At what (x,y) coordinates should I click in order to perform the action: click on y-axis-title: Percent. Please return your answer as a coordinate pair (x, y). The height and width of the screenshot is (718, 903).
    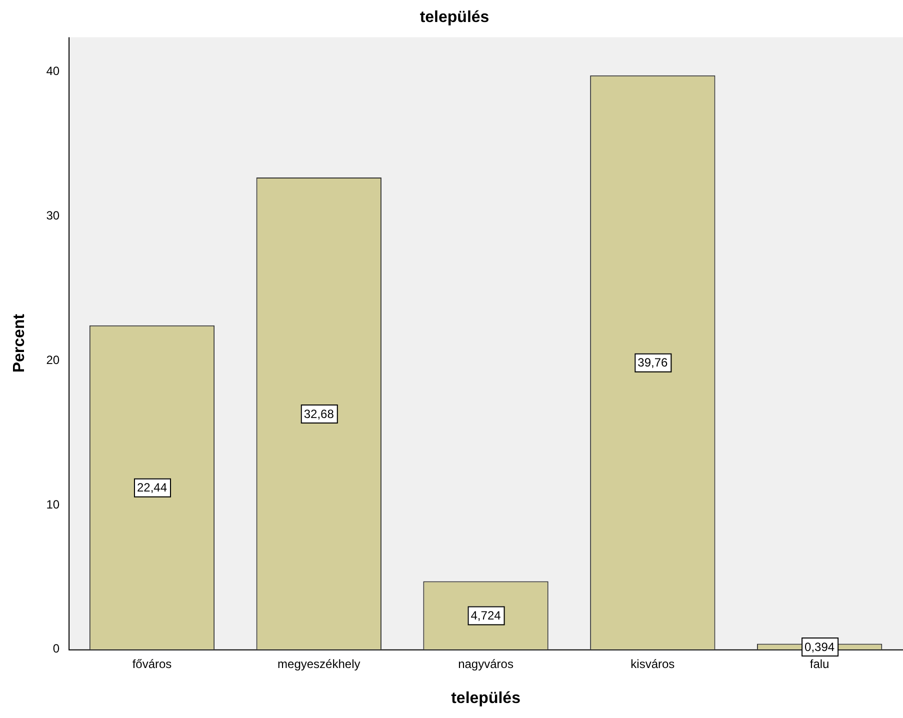
    Looking at the image, I should click on (19, 343).